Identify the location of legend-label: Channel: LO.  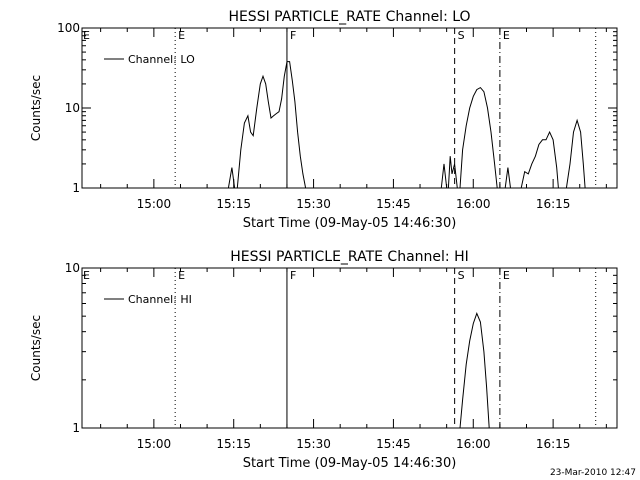
(161, 59).